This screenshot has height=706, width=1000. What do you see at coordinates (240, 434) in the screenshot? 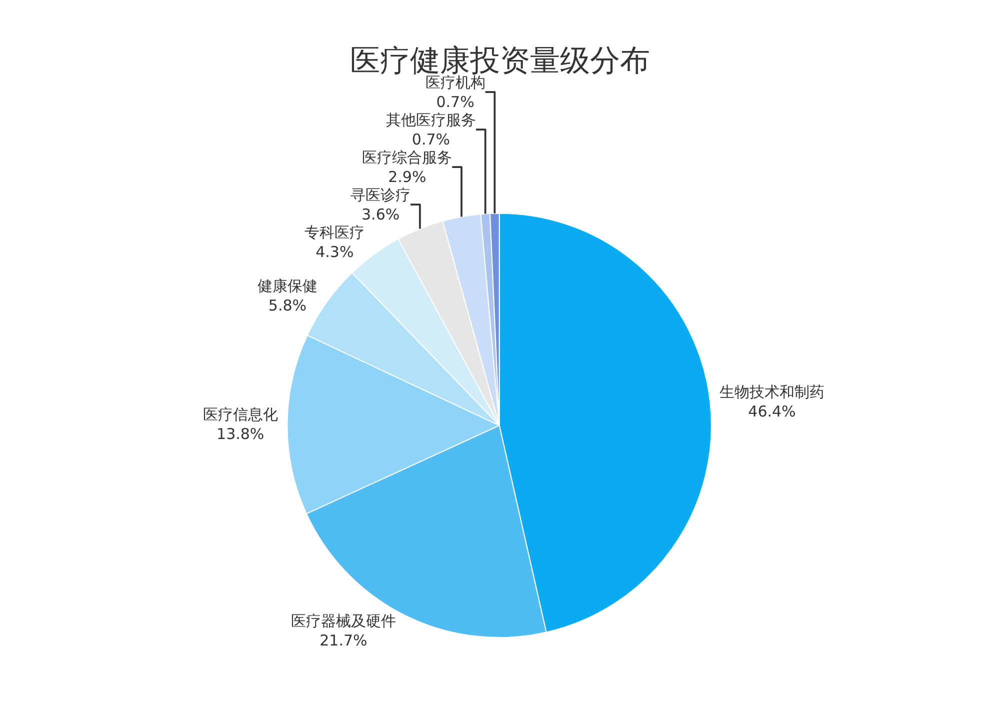
I see `data-label: 13.8%` at bounding box center [240, 434].